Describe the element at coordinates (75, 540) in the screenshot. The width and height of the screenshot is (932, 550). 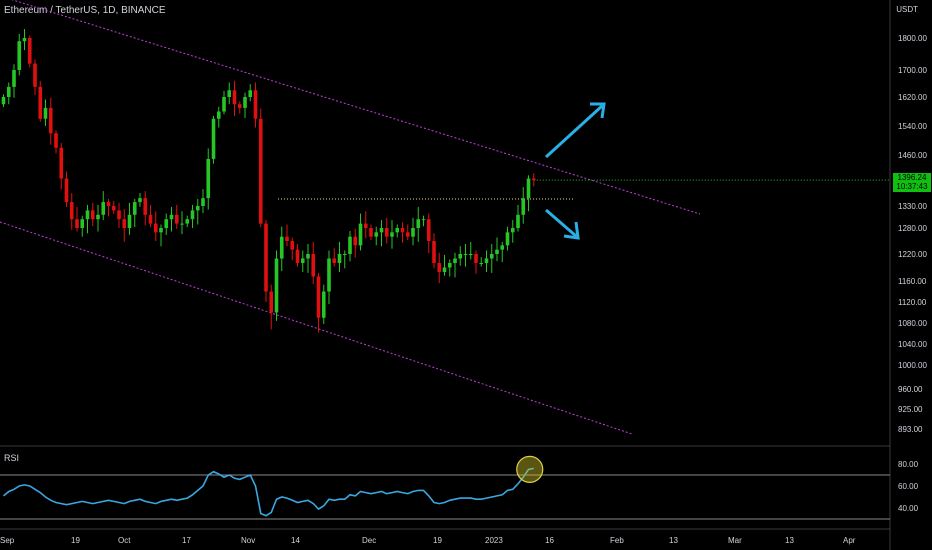
I see `time-tick-label: 19` at that location.